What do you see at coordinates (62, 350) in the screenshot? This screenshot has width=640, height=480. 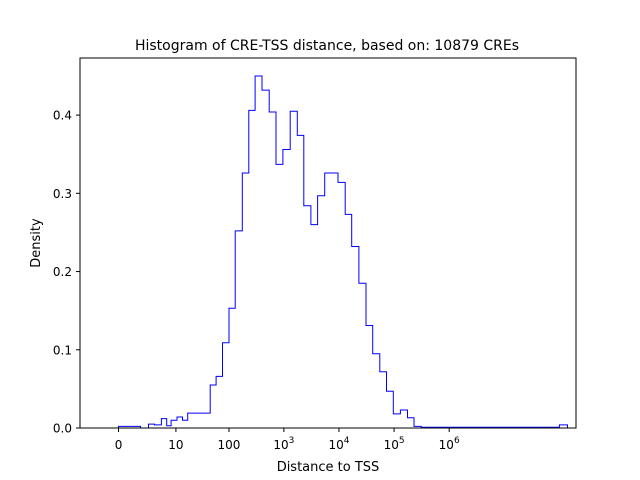 I see `y-tick-label: 0.1` at bounding box center [62, 350].